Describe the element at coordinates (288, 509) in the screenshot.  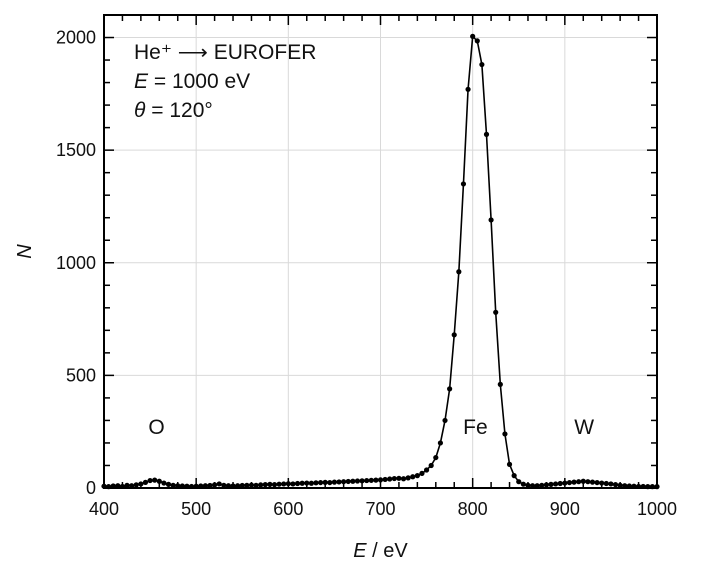
I see `x-tick-label: 600` at that location.